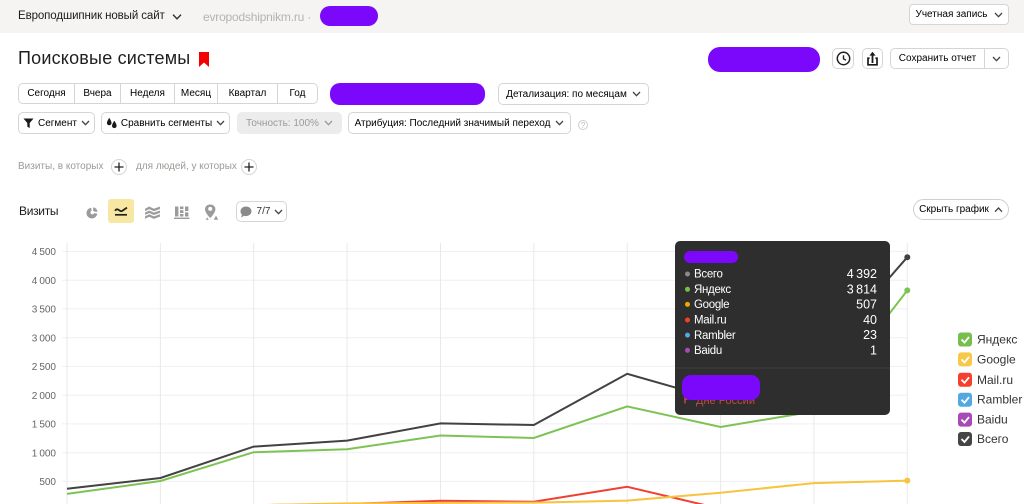 Image resolution: width=1024 pixels, height=504 pixels. I want to click on svg-text: 2 500, so click(44, 367).